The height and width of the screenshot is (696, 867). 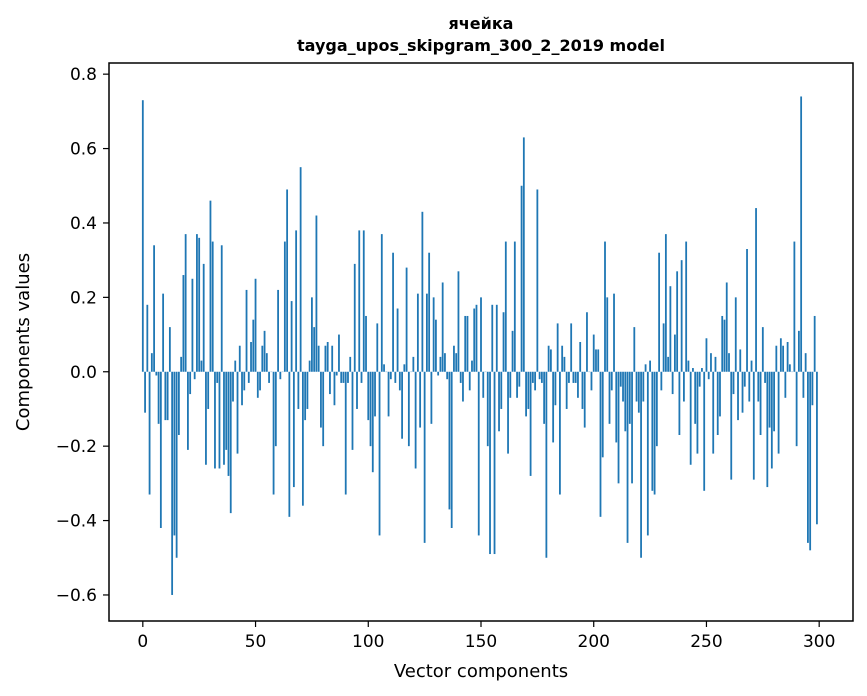 What do you see at coordinates (82, 335) in the screenshot?
I see `y-axis-ticks: −0.6 −0.4 −0.2 0.0 0.2 0.4 0.6 0.8` at bounding box center [82, 335].